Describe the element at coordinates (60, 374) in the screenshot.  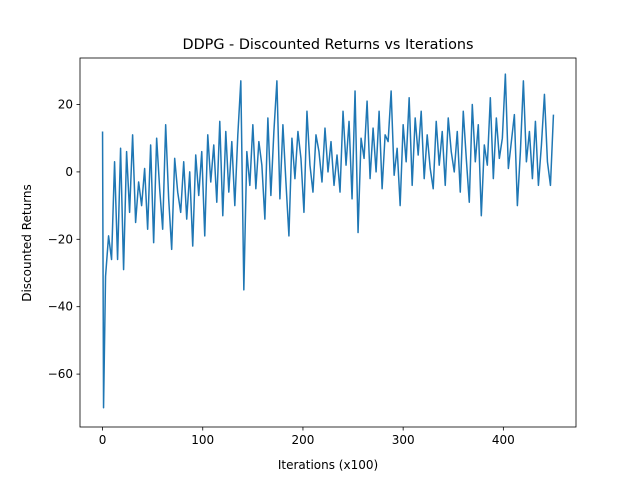
I see `y-tick-label: −60` at that location.